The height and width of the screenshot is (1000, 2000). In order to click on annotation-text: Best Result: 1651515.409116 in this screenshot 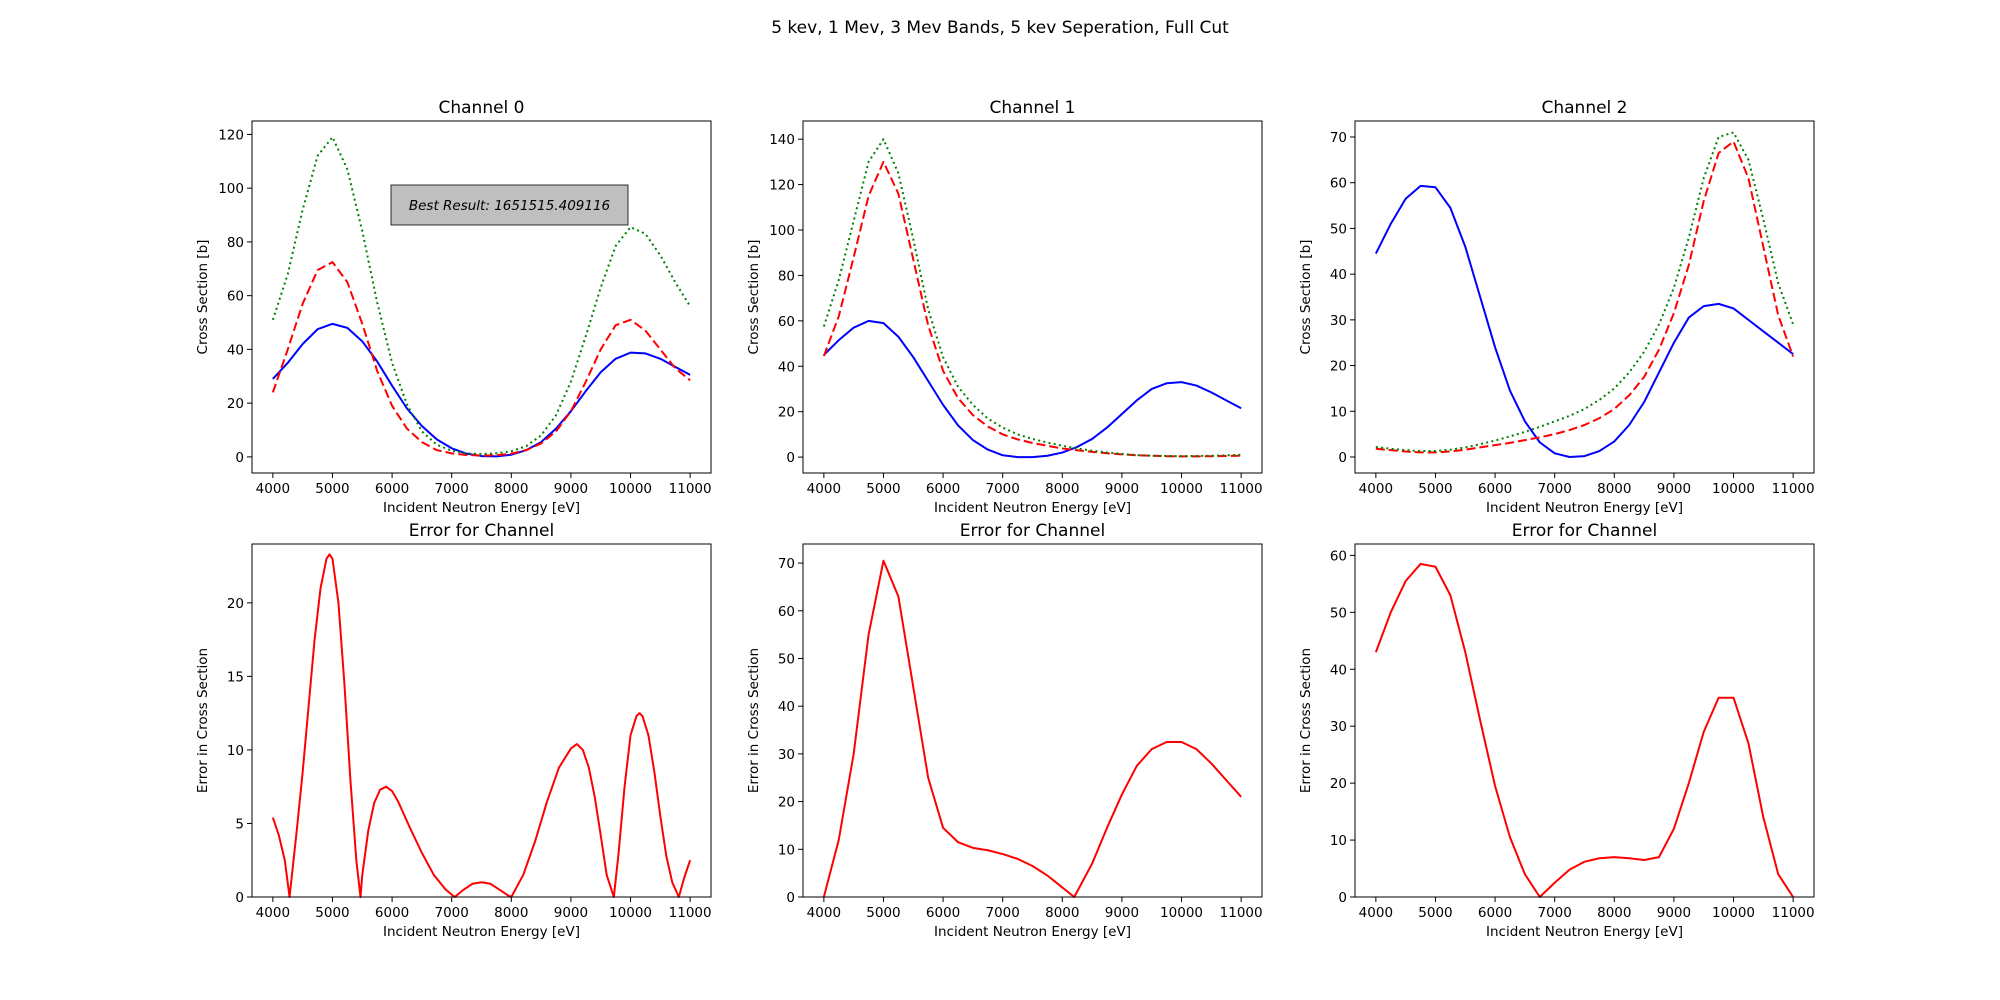, I will do `click(509, 206)`.